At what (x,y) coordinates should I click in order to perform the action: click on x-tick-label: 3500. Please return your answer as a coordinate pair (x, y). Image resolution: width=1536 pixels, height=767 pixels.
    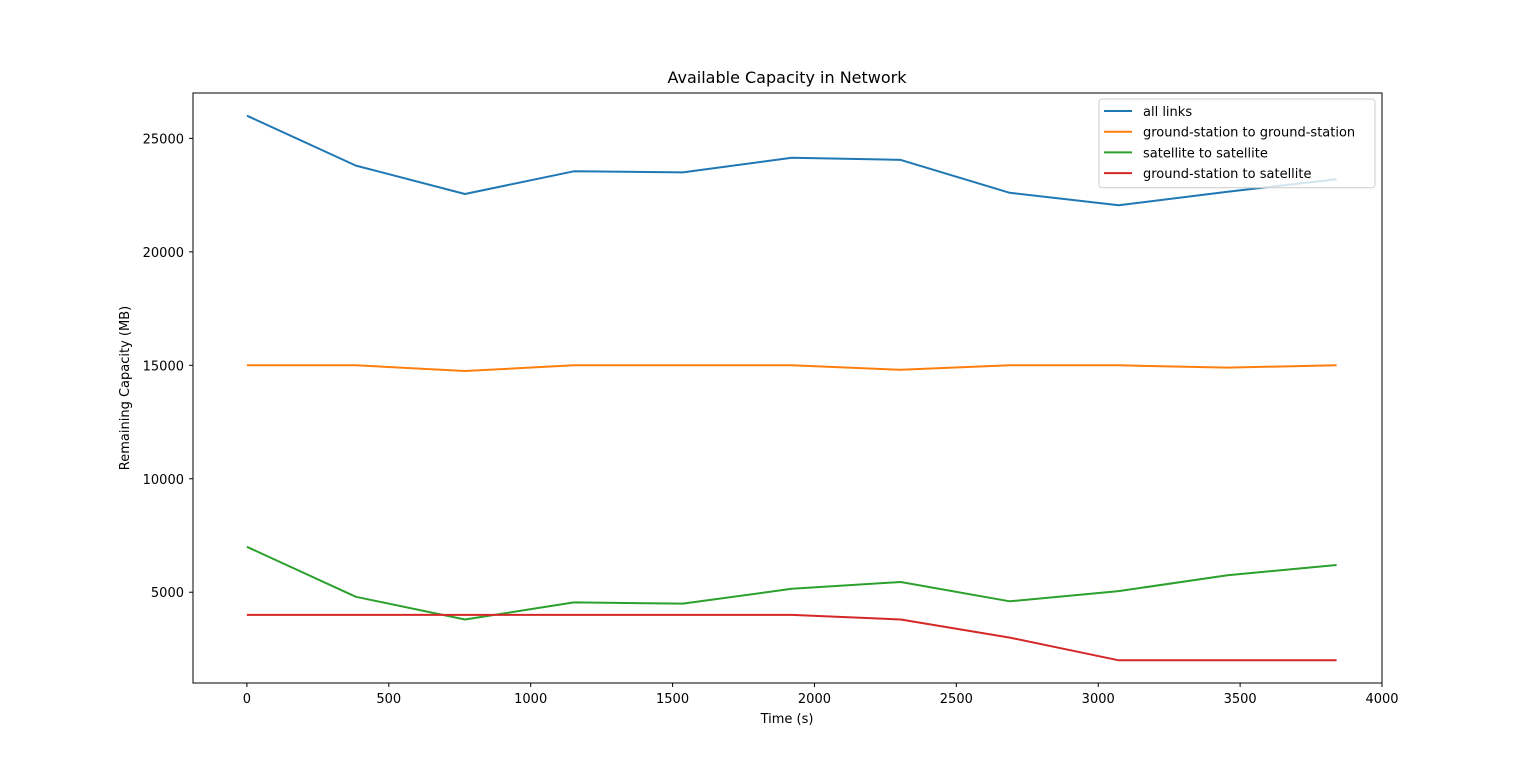
    Looking at the image, I should click on (1240, 699).